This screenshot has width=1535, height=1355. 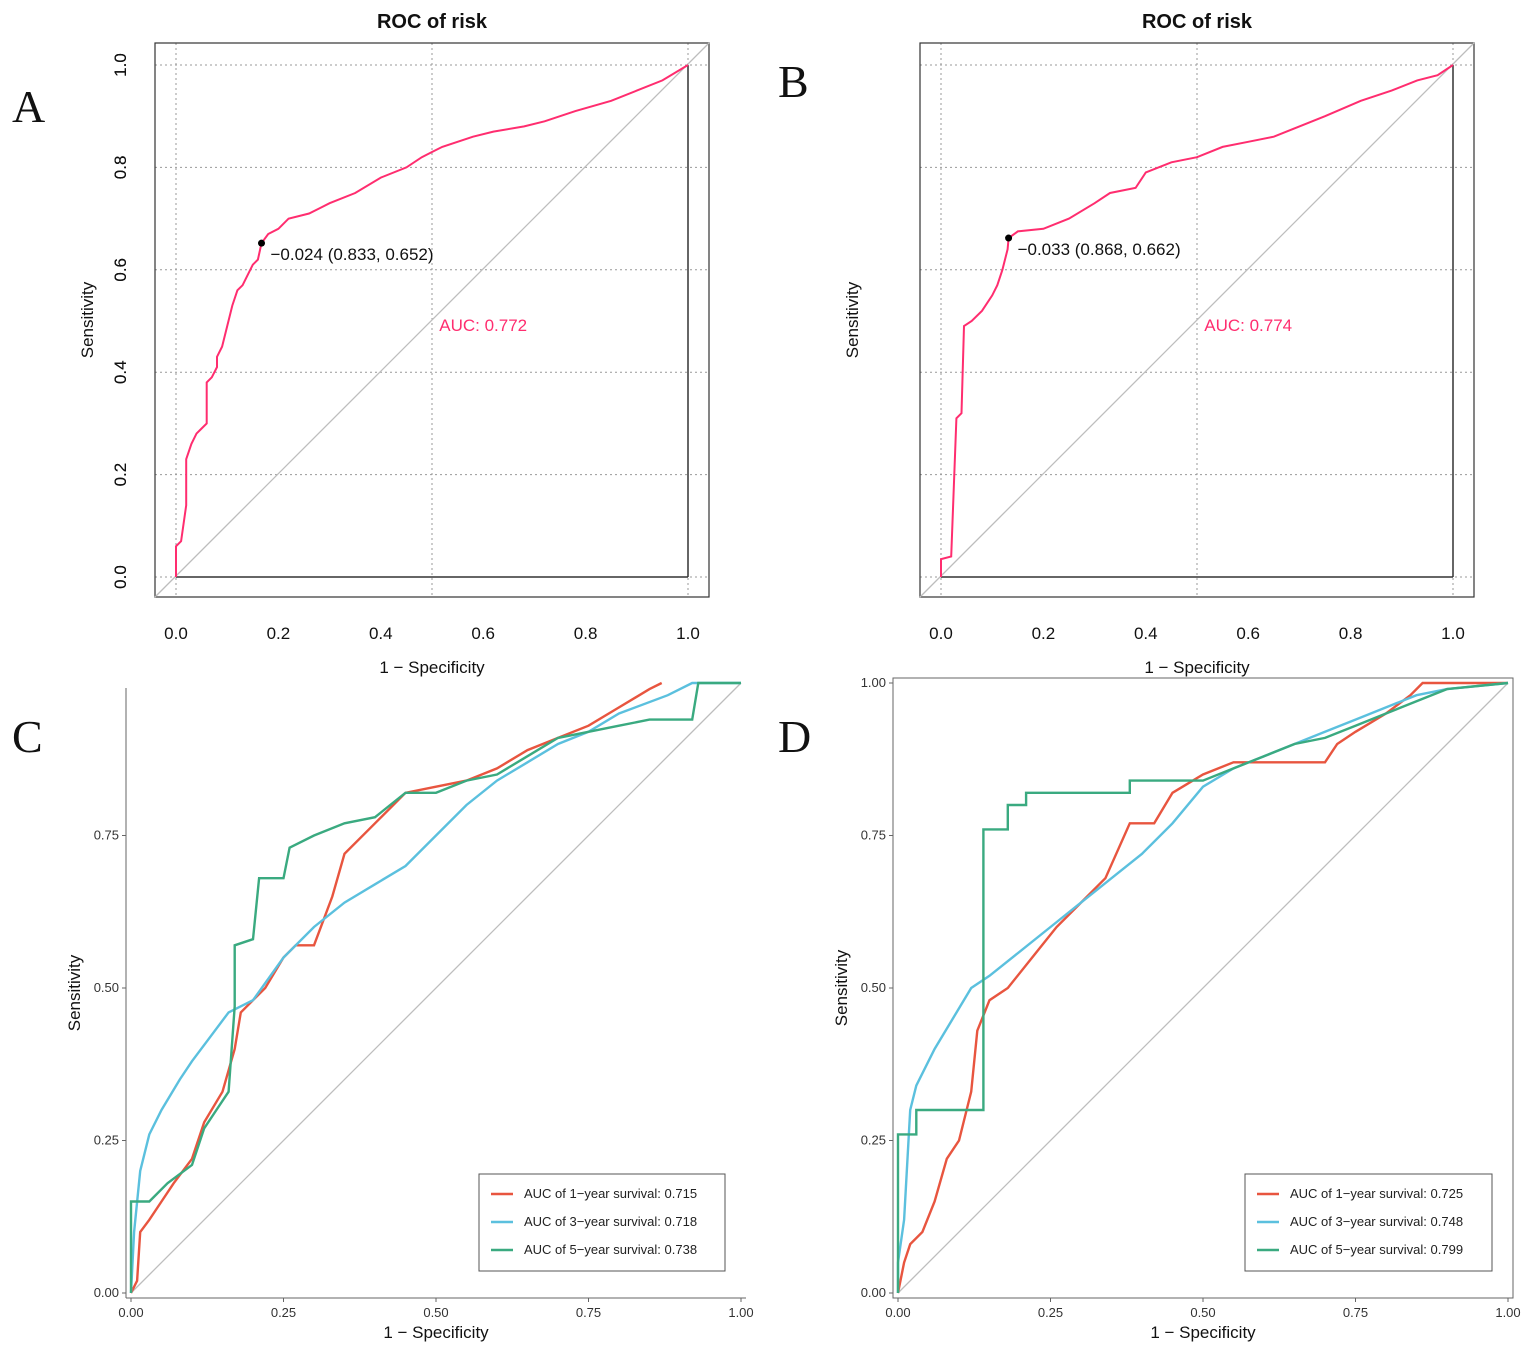 I want to click on auc-label: AUC: 0.772, so click(x=483, y=325).